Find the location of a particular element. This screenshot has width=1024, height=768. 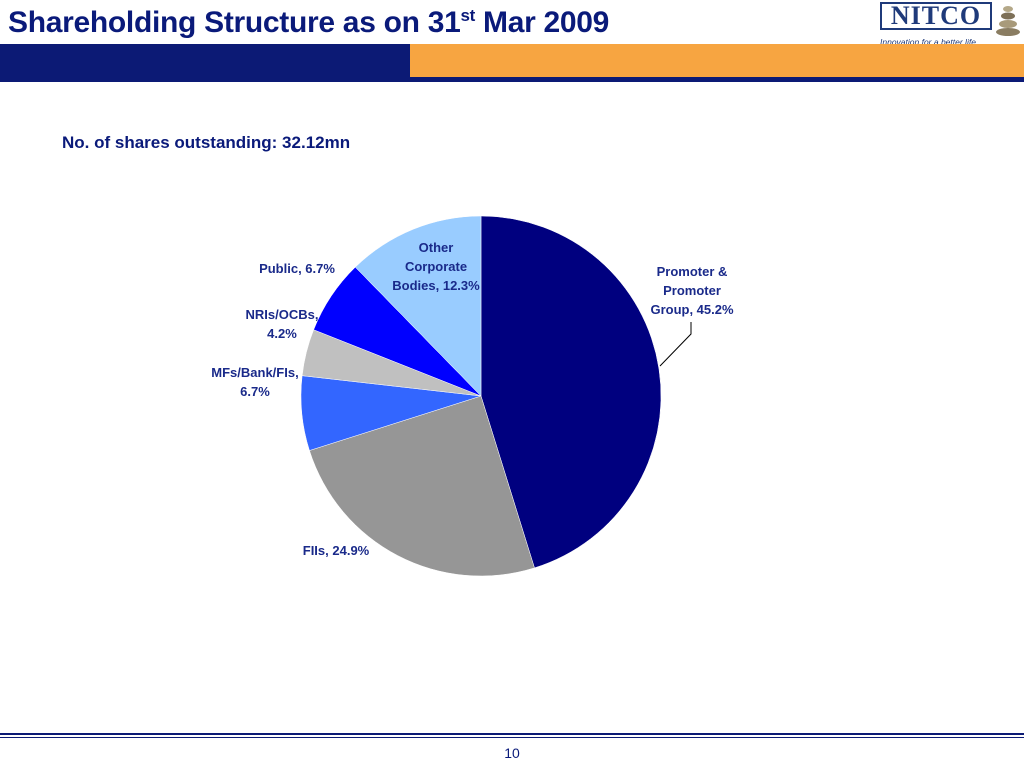

header-band-orange is located at coordinates (717, 60).